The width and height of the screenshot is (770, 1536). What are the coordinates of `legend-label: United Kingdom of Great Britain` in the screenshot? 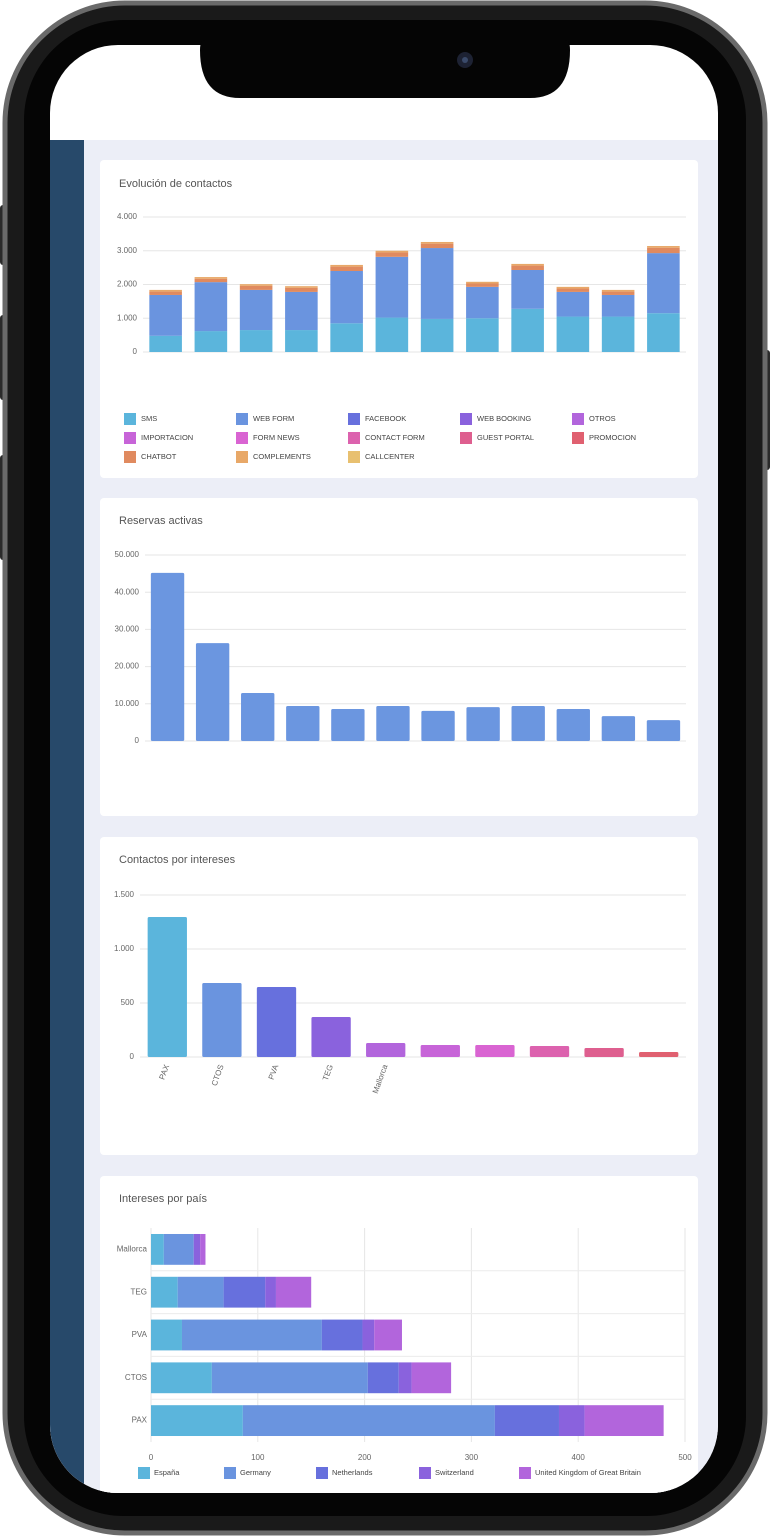 It's located at (588, 1472).